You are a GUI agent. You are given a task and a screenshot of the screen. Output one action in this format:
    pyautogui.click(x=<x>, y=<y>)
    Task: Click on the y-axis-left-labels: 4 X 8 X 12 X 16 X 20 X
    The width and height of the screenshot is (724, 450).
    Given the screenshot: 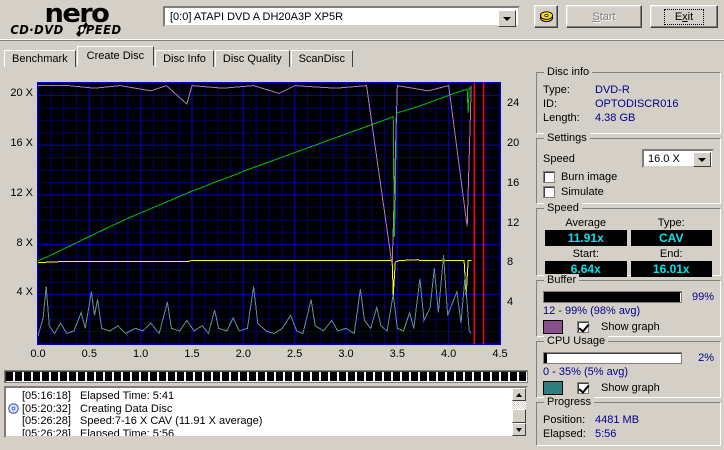 What is the action you would take?
    pyautogui.click(x=19, y=213)
    